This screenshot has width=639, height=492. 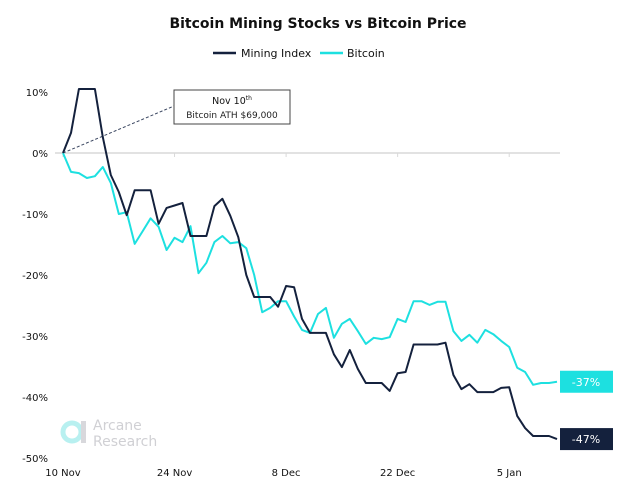 I want to click on annotation-date-suffix: th, so click(x=249, y=98).